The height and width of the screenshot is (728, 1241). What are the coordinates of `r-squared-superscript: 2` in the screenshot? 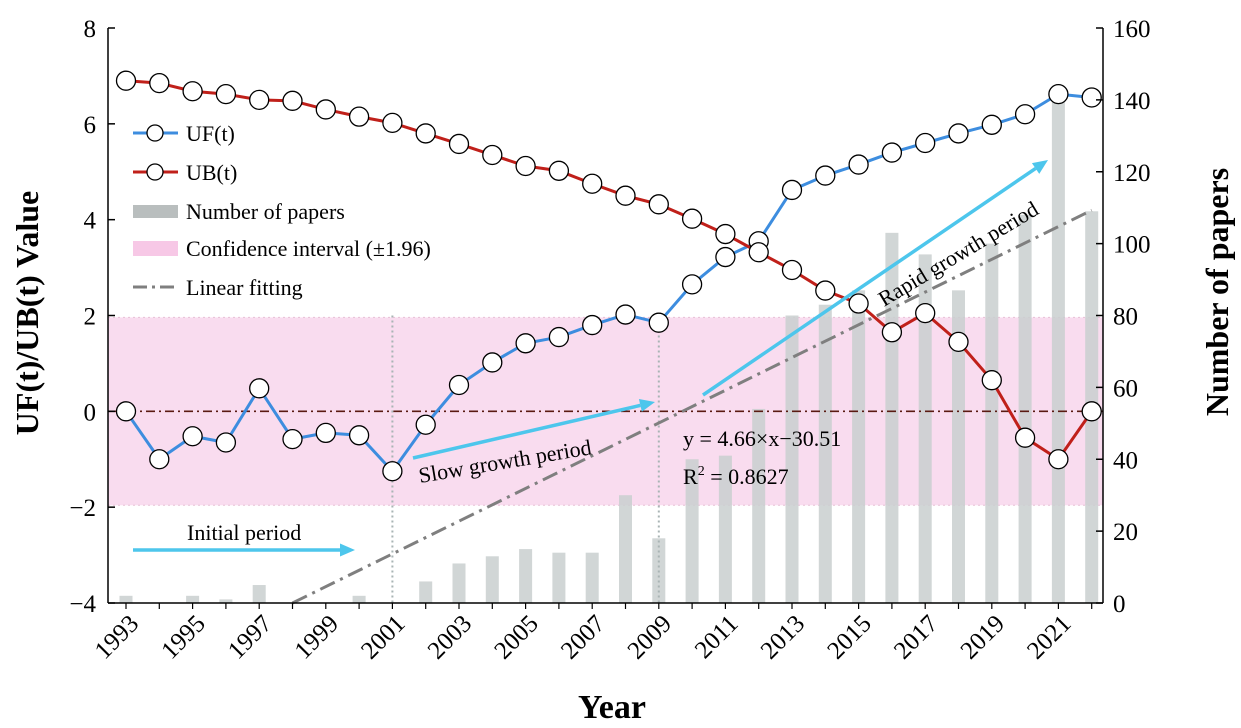 It's located at (701, 471).